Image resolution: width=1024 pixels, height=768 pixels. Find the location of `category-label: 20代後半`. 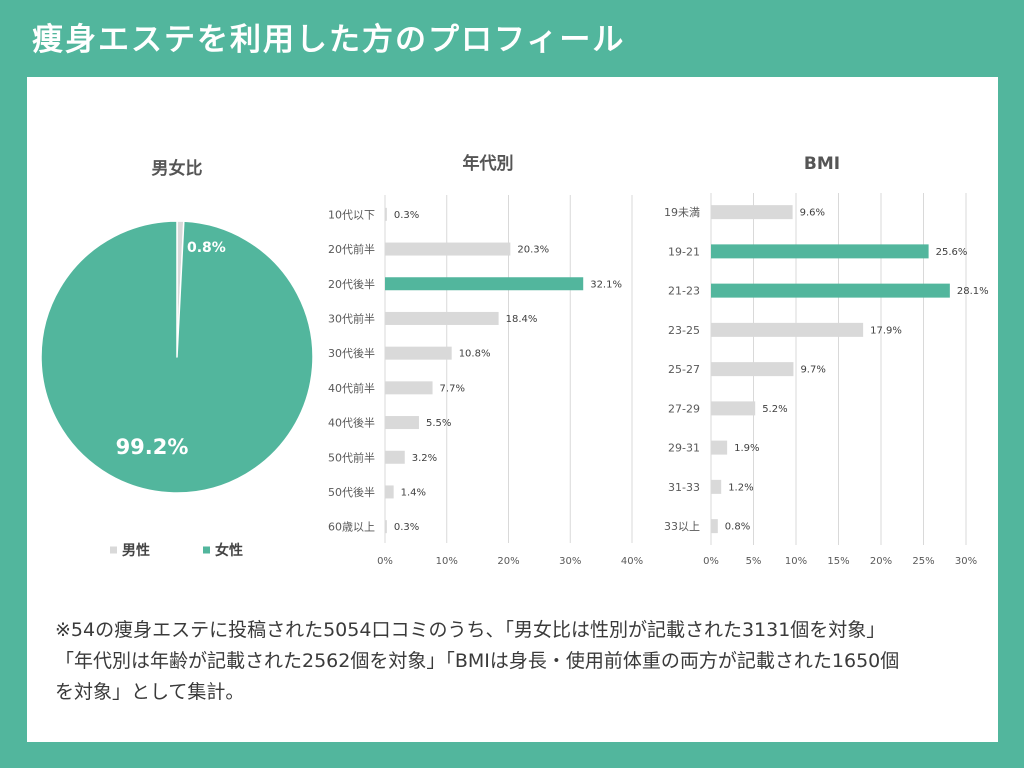

category-label: 20代後半 is located at coordinates (351, 284).